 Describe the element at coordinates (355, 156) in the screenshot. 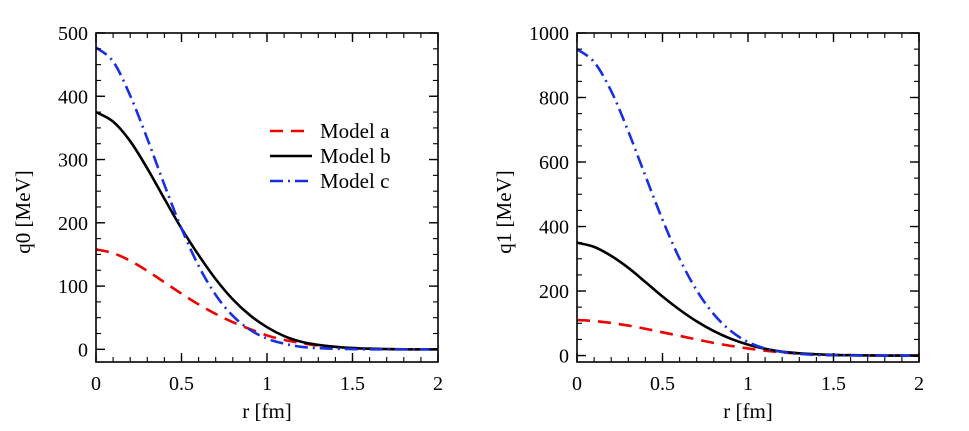

I see `legend-label-model-b: Model b` at that location.